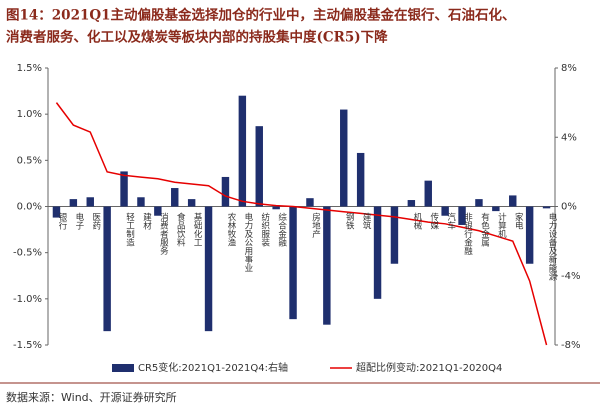 This screenshot has height=412, width=600. I want to click on x-tick-label: 综合金融, so click(282, 230).